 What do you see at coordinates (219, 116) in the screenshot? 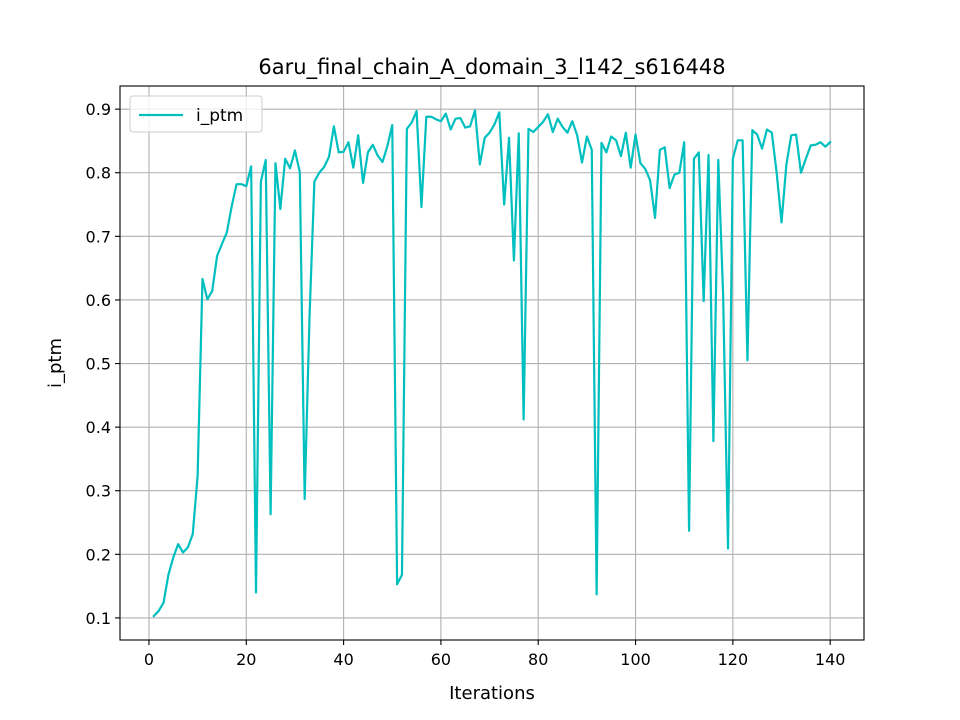
I see `legend-label: i_ptm` at bounding box center [219, 116].